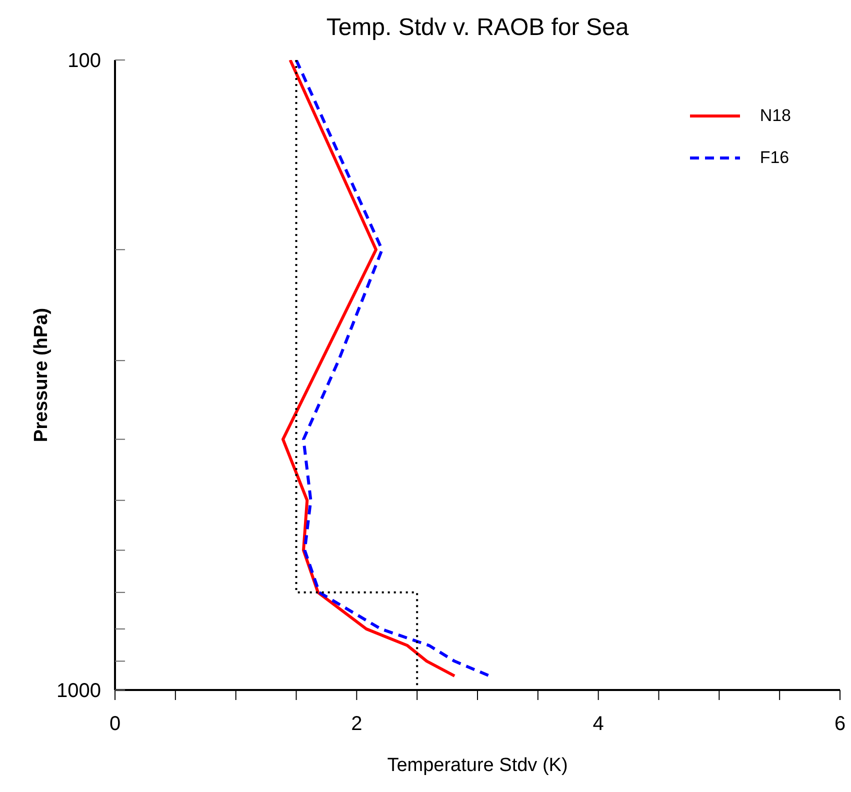  Describe the element at coordinates (356, 724) in the screenshot. I see `x-tick-label: 2` at that location.